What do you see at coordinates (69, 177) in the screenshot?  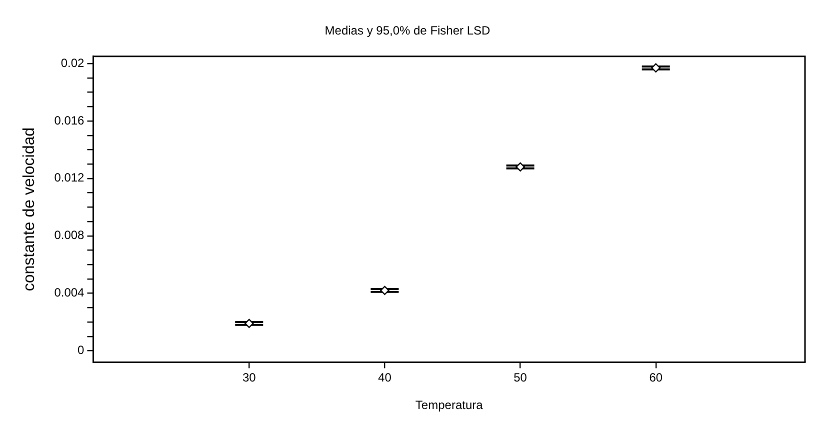 I see `y-tick-label: 0.012` at bounding box center [69, 177].